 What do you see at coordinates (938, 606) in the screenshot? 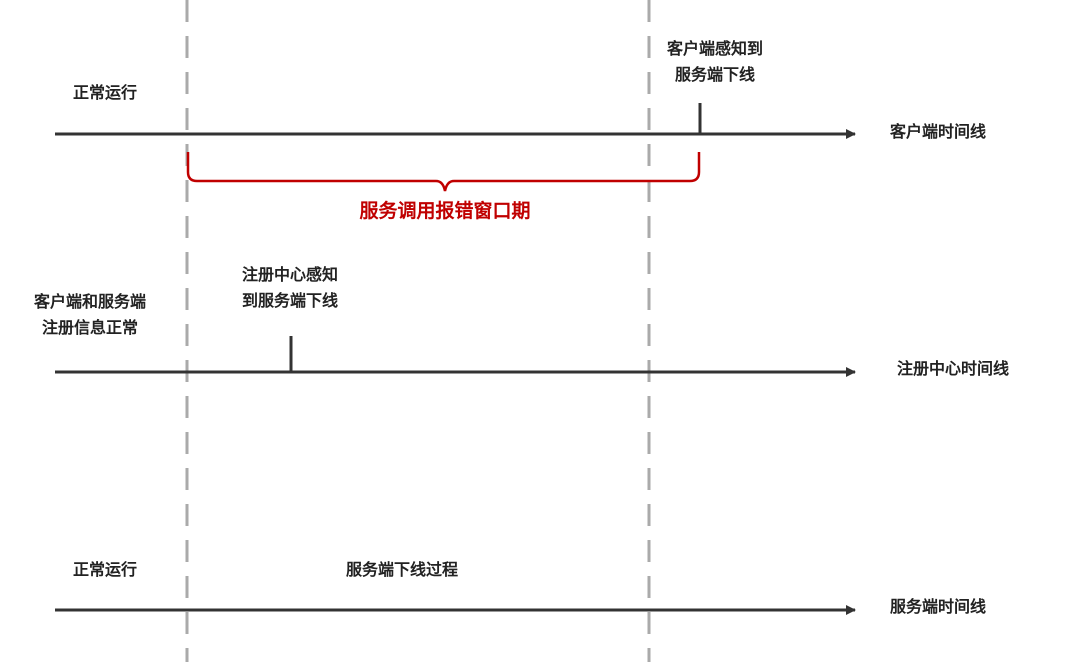
I see `server-timeline-label: 服务端时间线` at bounding box center [938, 606].